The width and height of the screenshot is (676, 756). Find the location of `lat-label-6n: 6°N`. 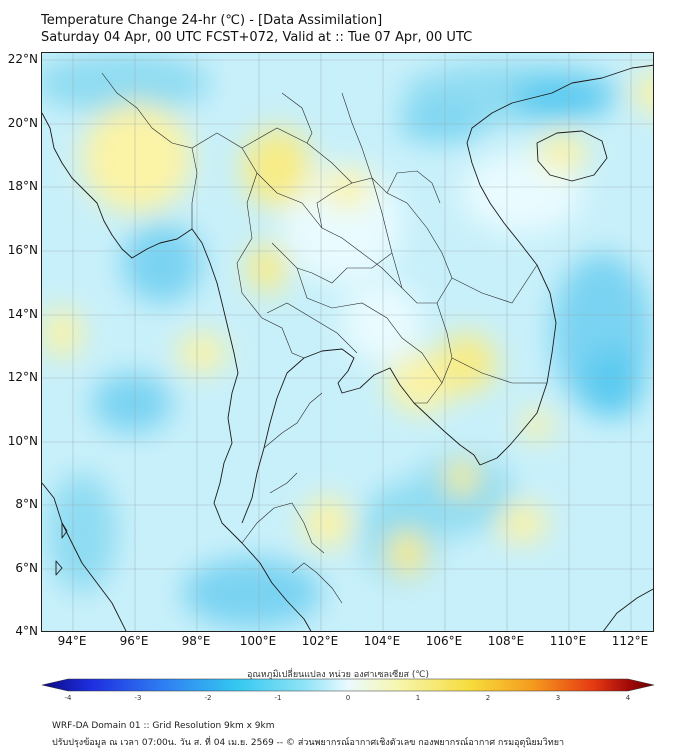

lat-label-6n: 6°N is located at coordinates (26, 568).